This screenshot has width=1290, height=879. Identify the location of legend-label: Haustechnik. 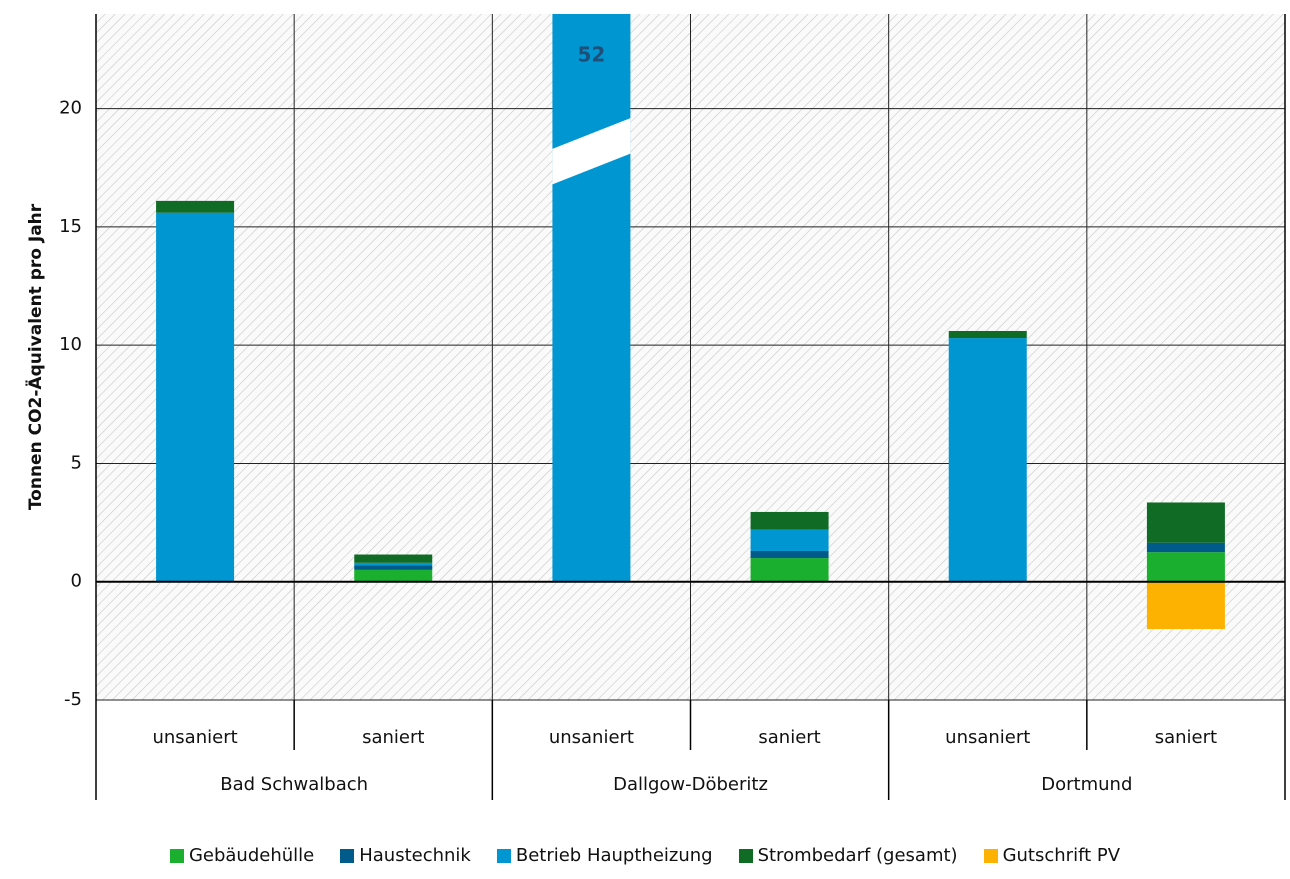
(415, 855).